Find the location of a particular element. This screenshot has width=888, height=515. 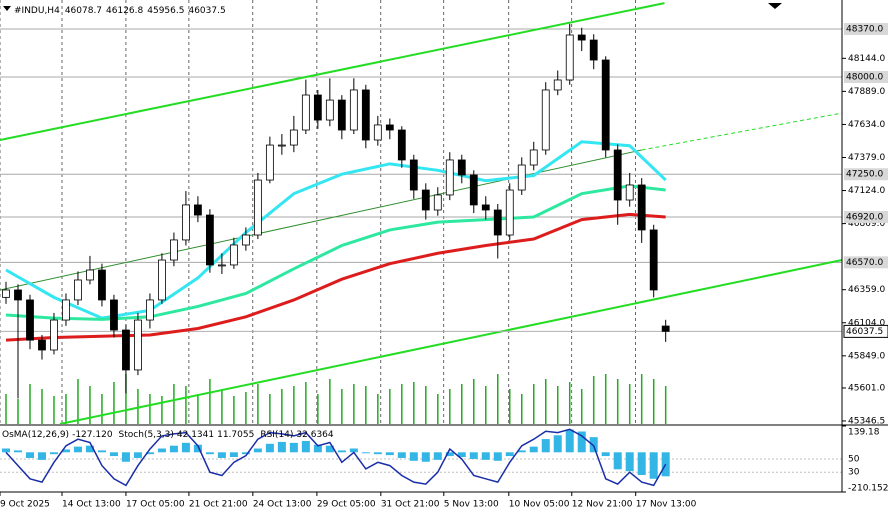

sub-y-tick-label: 139.18 is located at coordinates (864, 433).